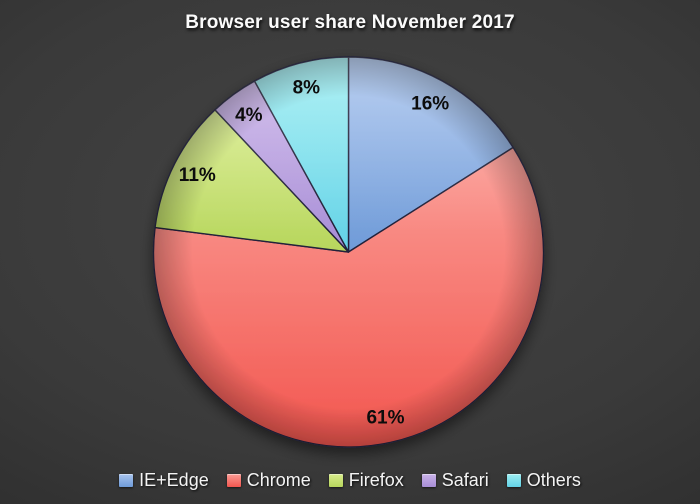  What do you see at coordinates (278, 480) in the screenshot?
I see `legend-label: Chrome` at bounding box center [278, 480].